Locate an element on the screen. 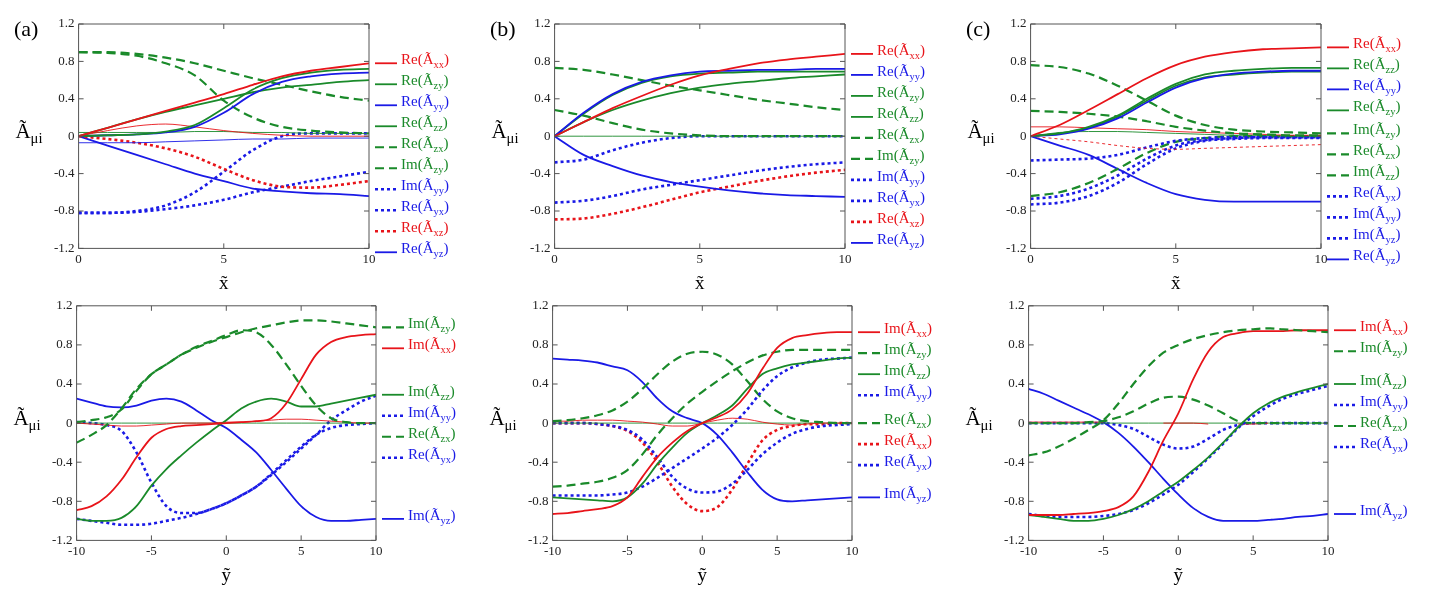  chart-title: (b) is located at coordinates (503, 28).